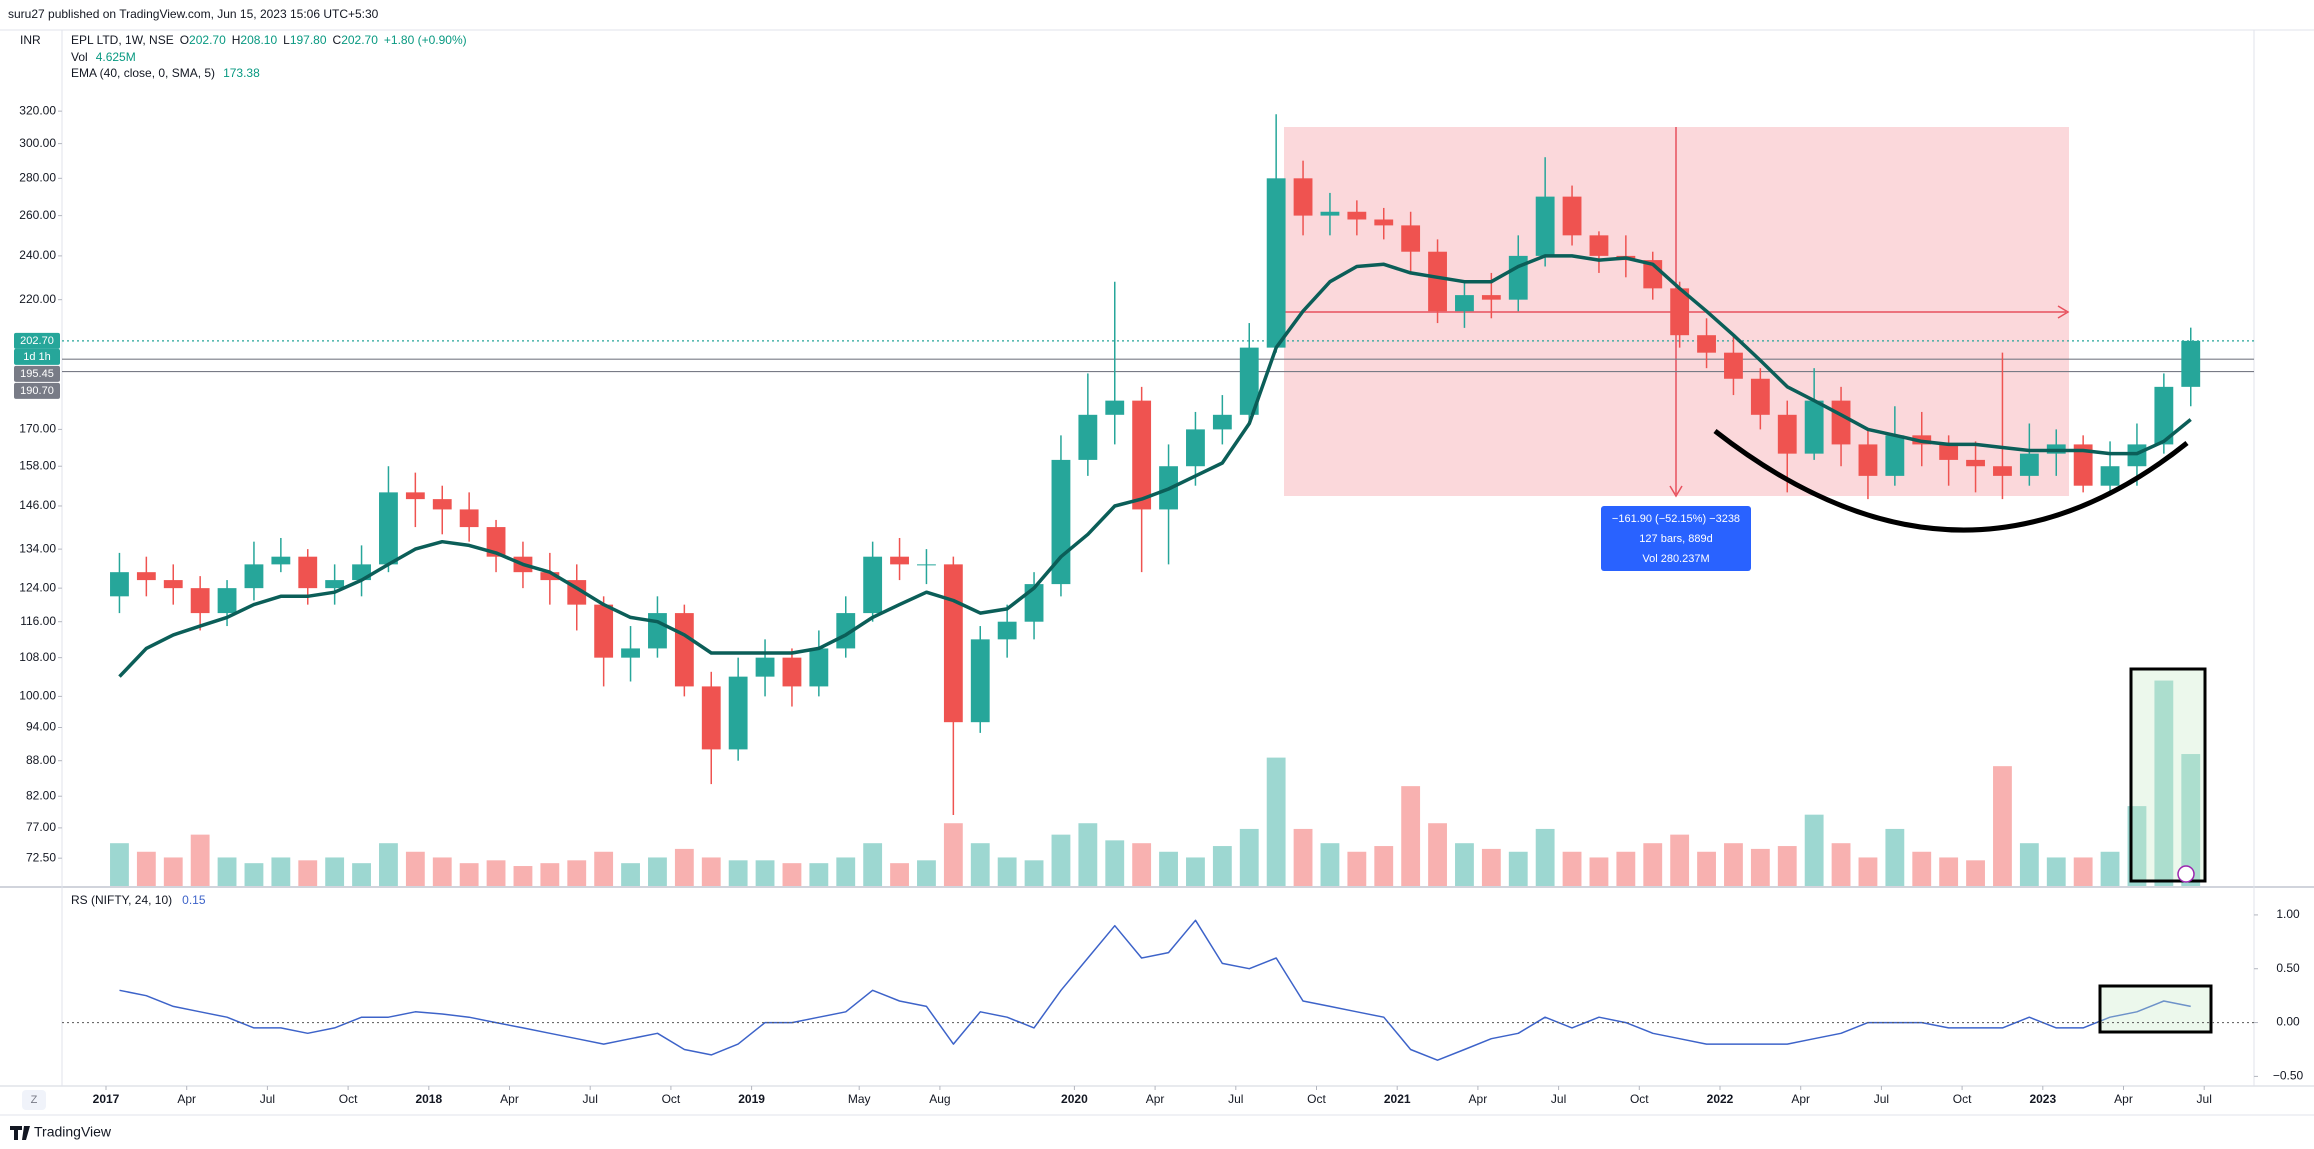  I want to click on legend-value: 4.625M, so click(116, 57).